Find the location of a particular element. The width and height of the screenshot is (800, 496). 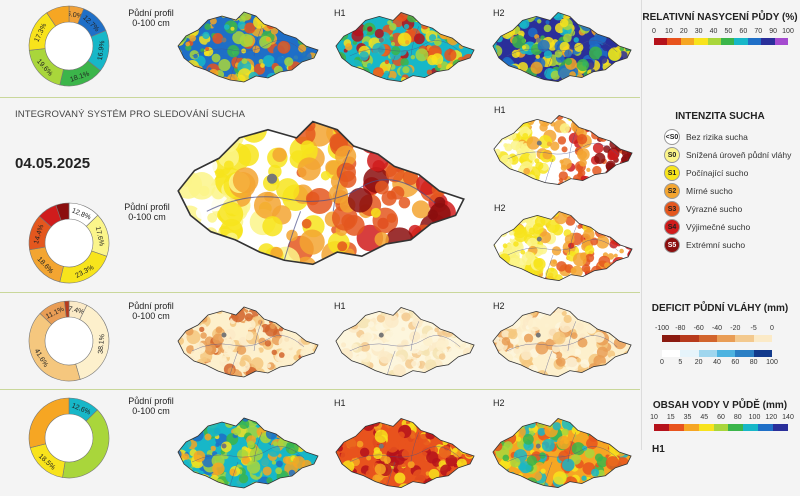

drought-class-label: Výjimečné sucho is located at coordinates (718, 227).